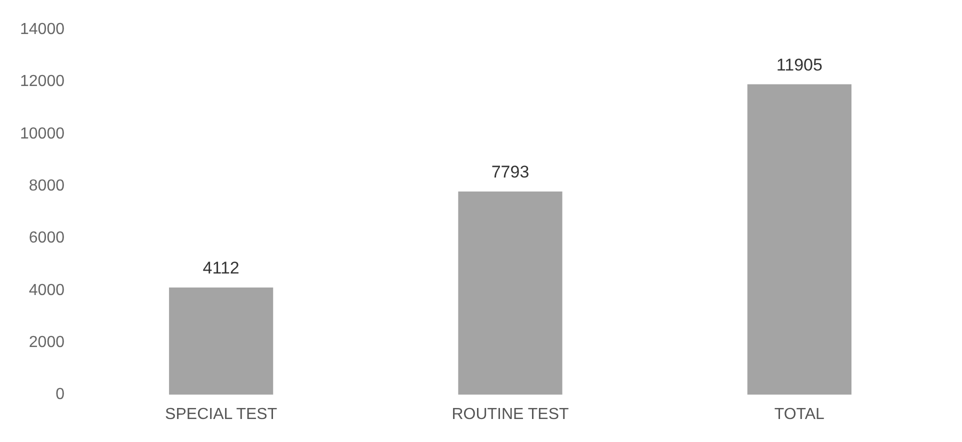  I want to click on y-tick-label: 0, so click(60, 395).